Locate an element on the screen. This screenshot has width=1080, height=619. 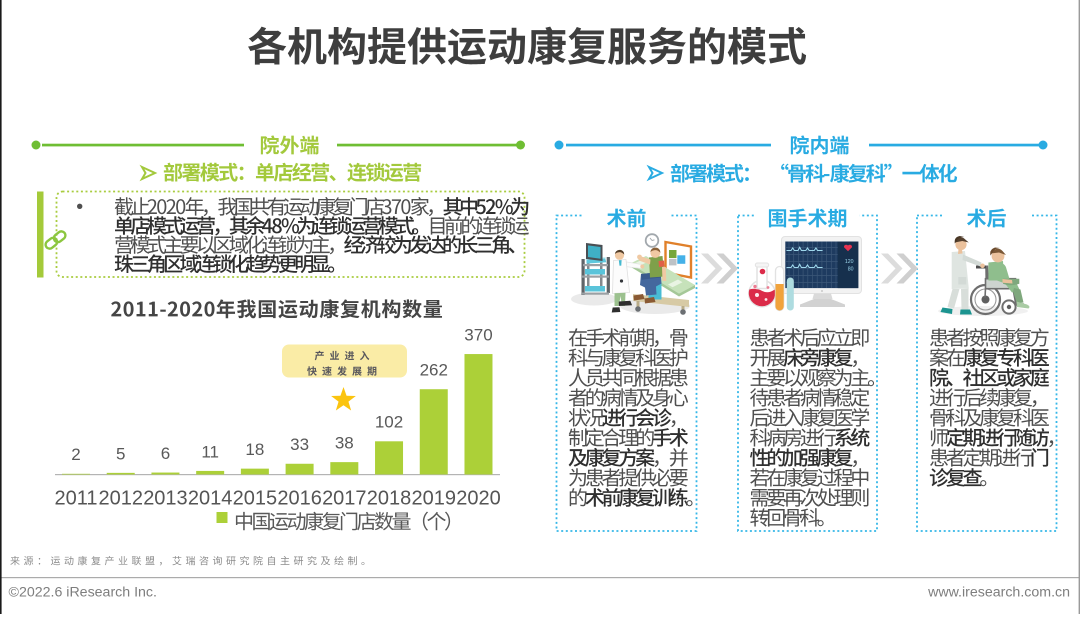
svg-text: www.iresearch.com.cn is located at coordinates (998, 593).